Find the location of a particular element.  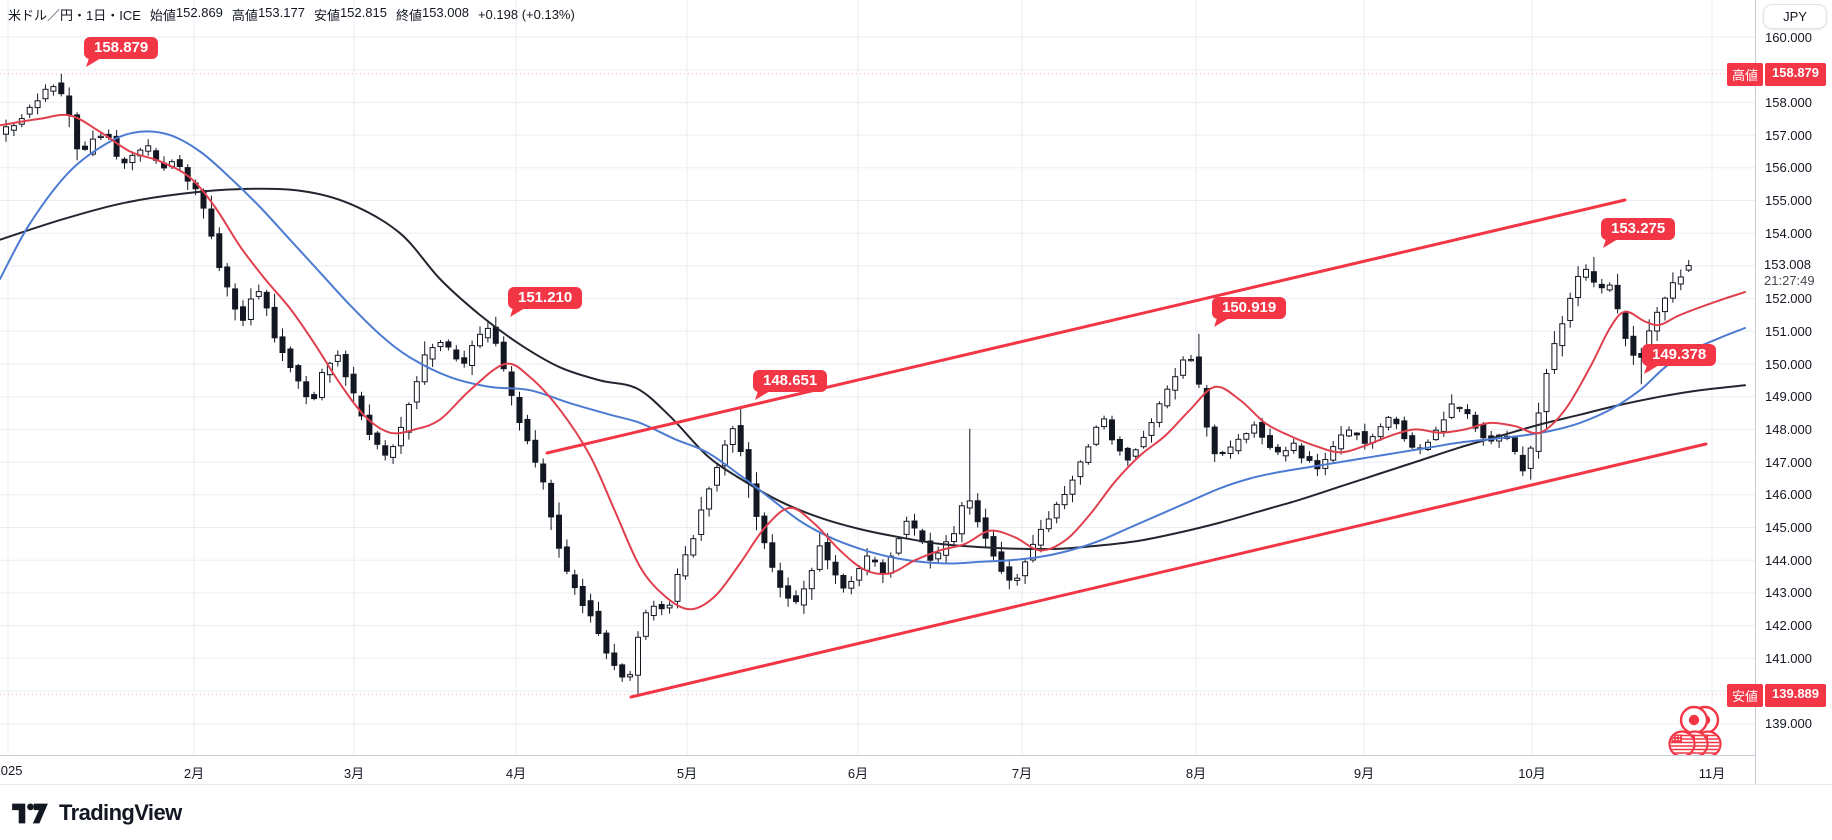

high-price-badge: 高値 158.879 is located at coordinates (1777, 75).